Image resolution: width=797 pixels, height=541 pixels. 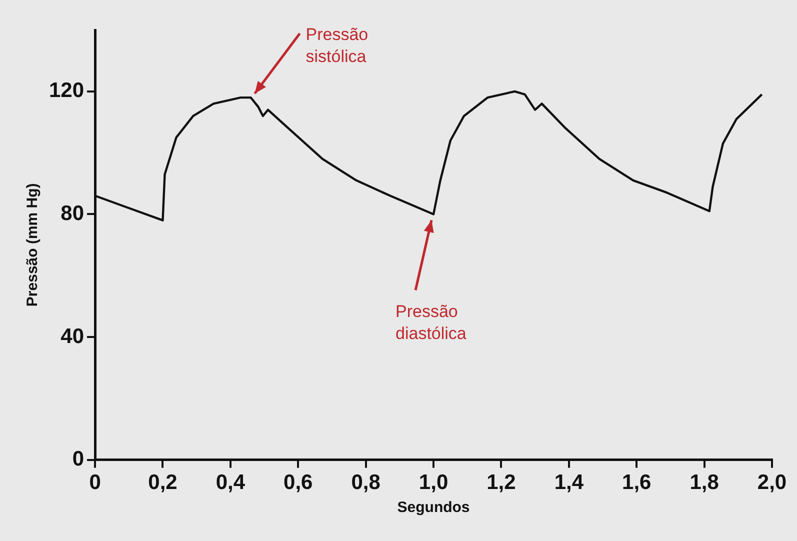 I want to click on x-axis-title: Segundos, so click(x=433, y=507).